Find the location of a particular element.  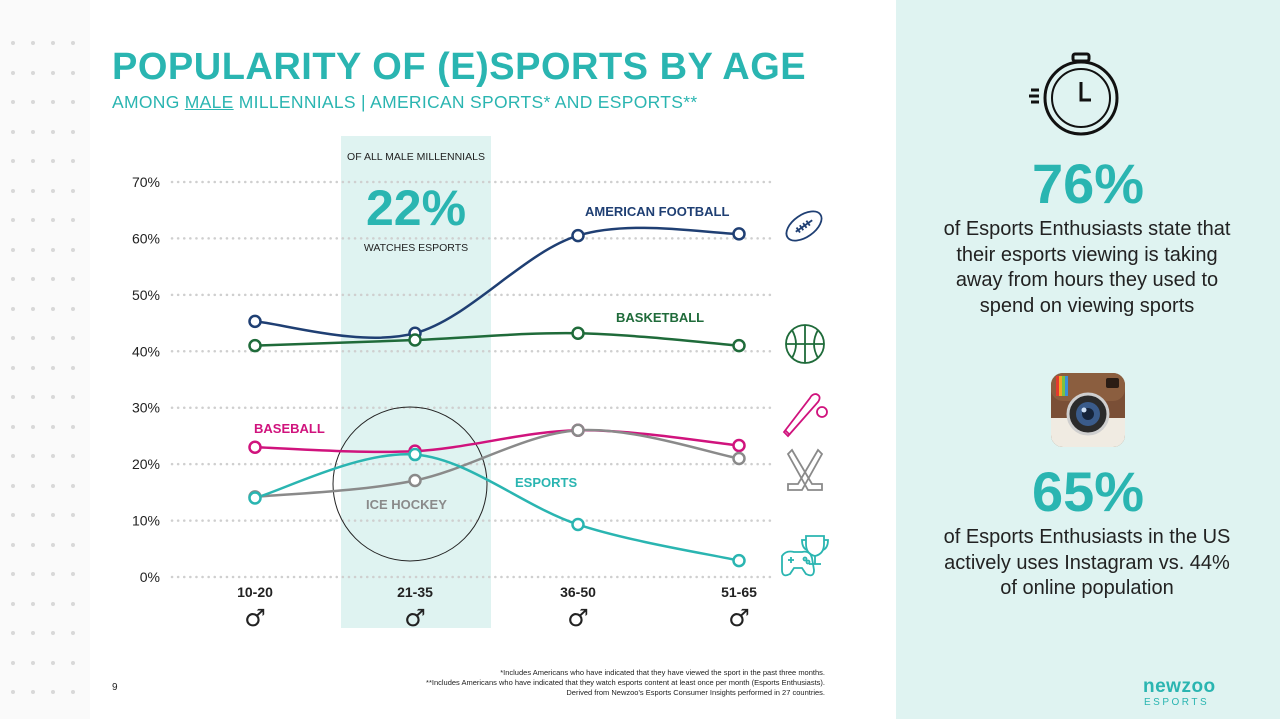

dot-pattern-column is located at coordinates (45, 359).